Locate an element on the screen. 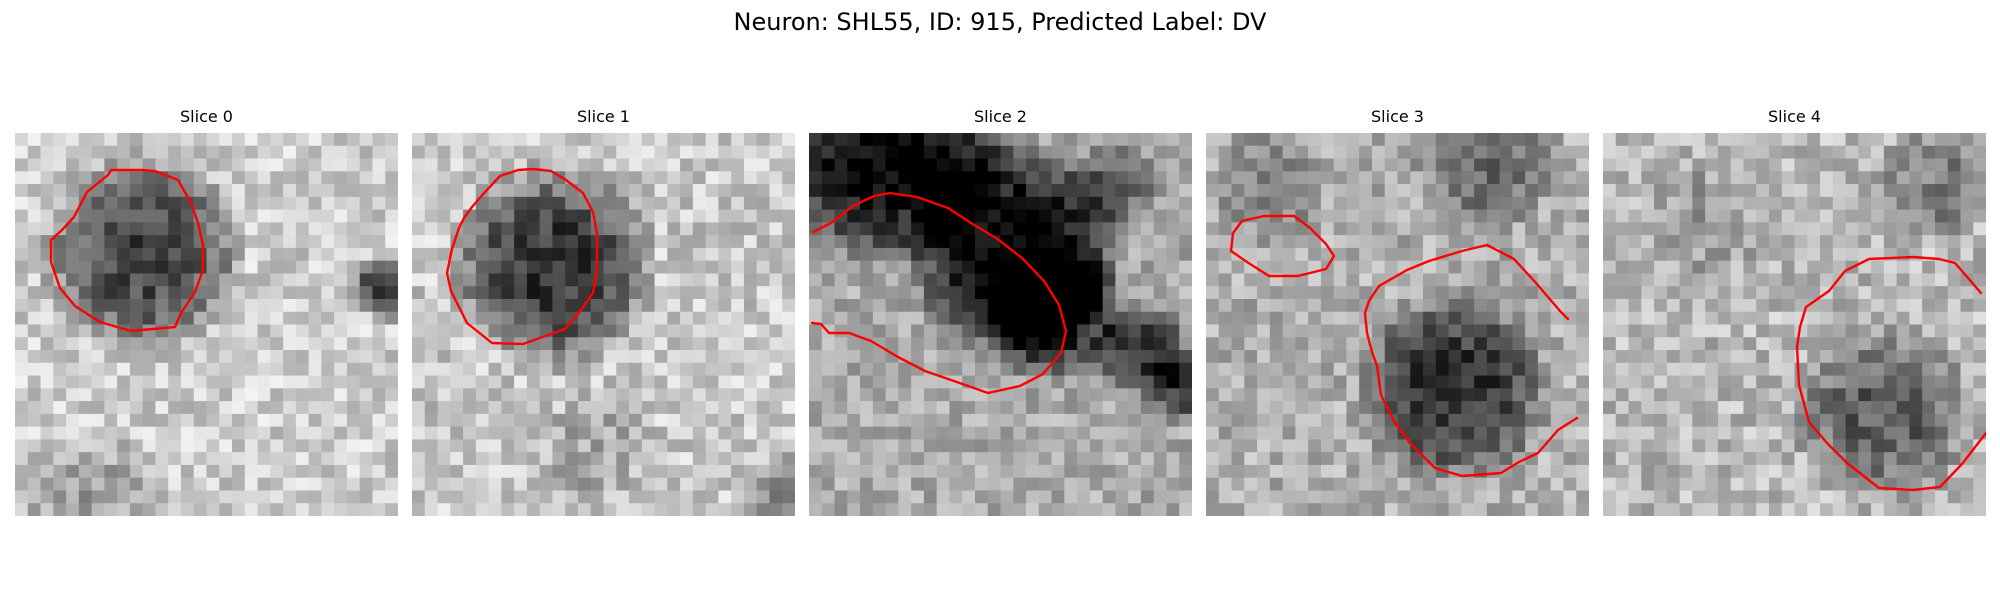  slice-title: Slice 4 is located at coordinates (1794, 116).